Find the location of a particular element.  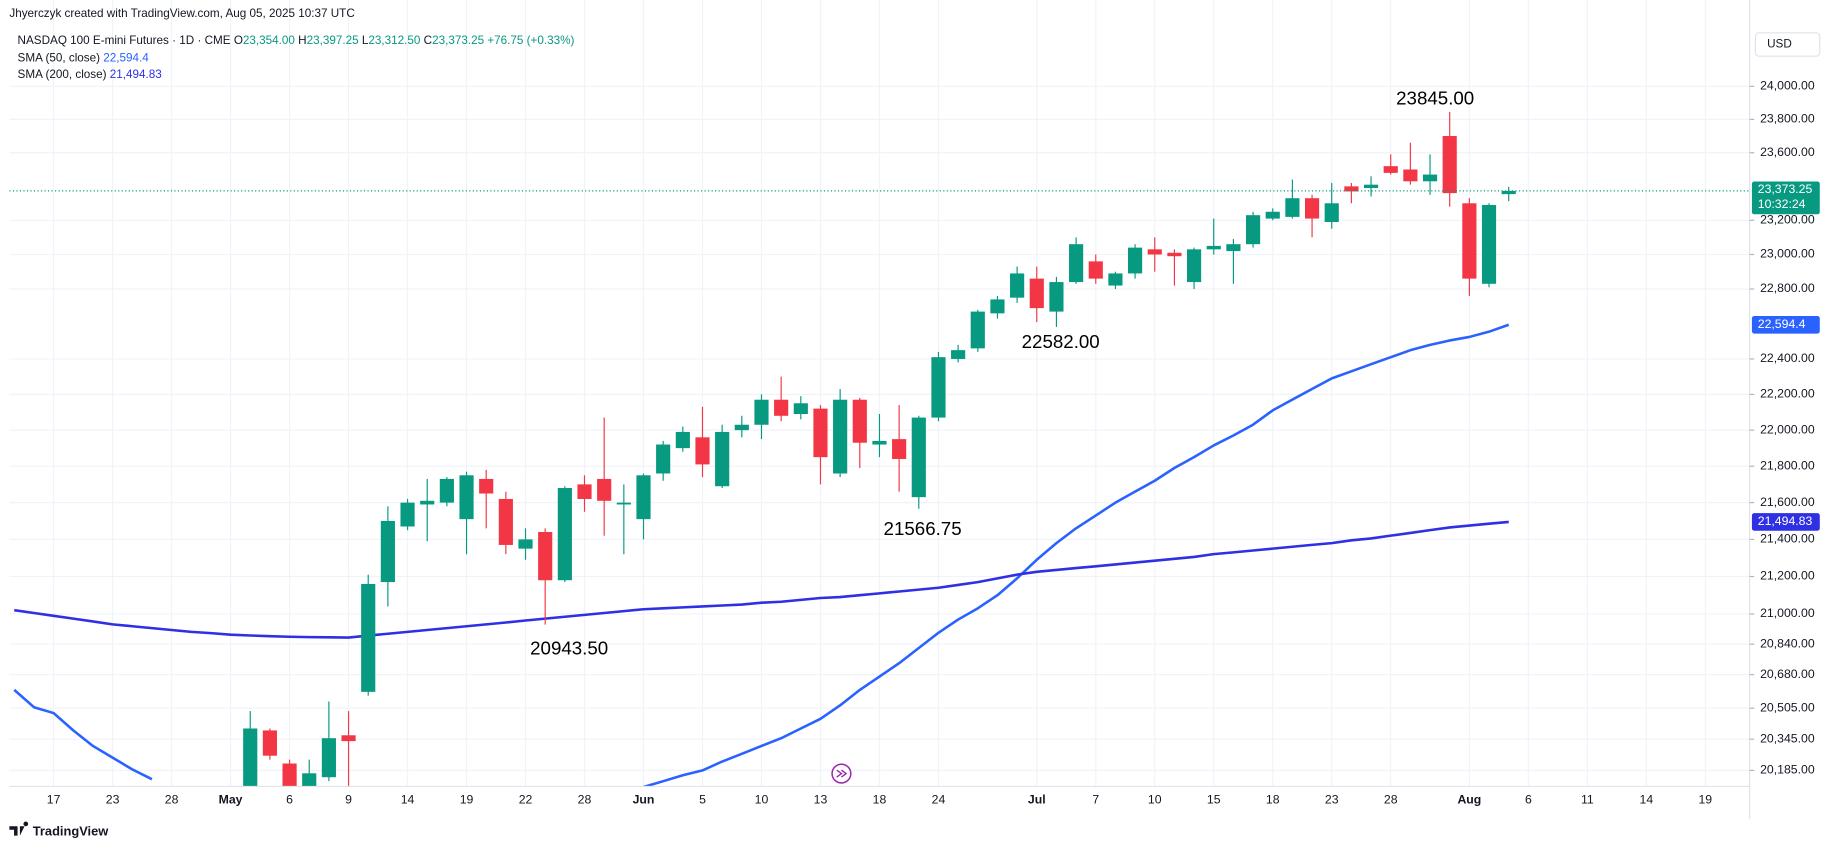

y-tick-label: 23,600.00 is located at coordinates (1787, 152).